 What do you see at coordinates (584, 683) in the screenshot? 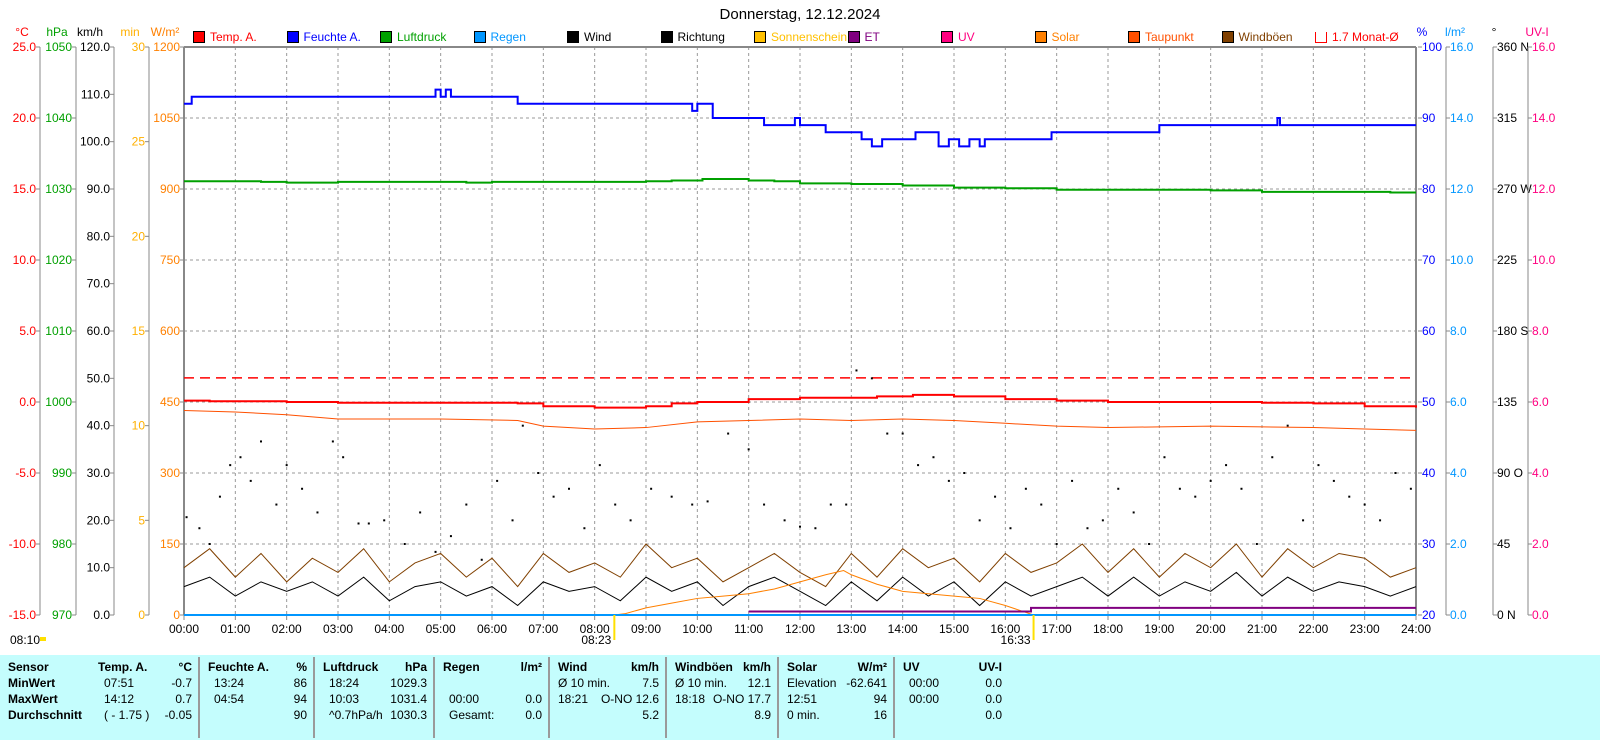
I see `cell-time: Ø 10 min.` at bounding box center [584, 683].